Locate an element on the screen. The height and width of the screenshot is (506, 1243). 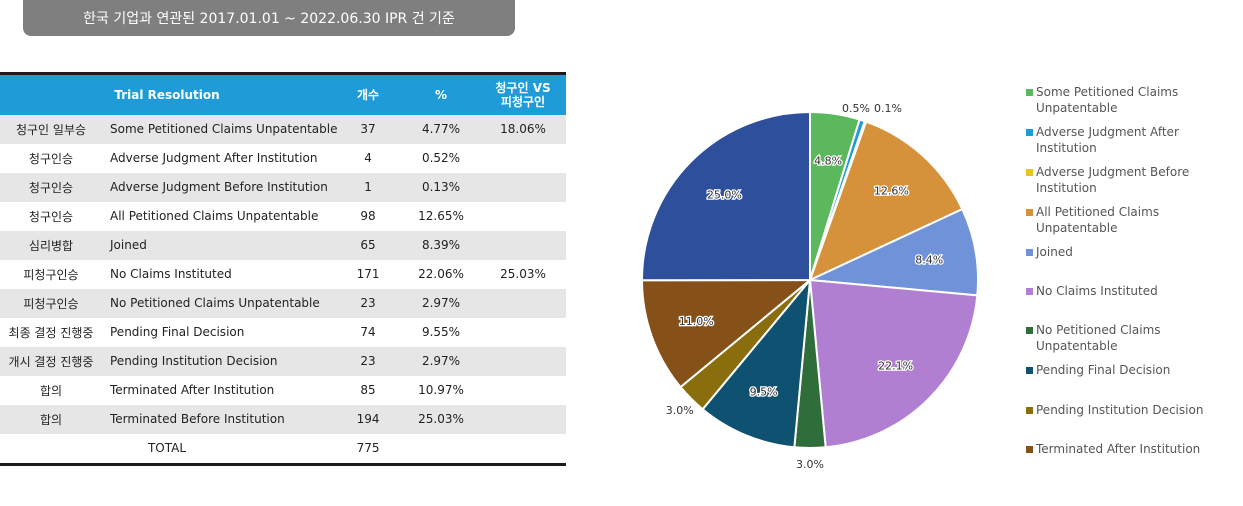
total-vs is located at coordinates (523, 449).